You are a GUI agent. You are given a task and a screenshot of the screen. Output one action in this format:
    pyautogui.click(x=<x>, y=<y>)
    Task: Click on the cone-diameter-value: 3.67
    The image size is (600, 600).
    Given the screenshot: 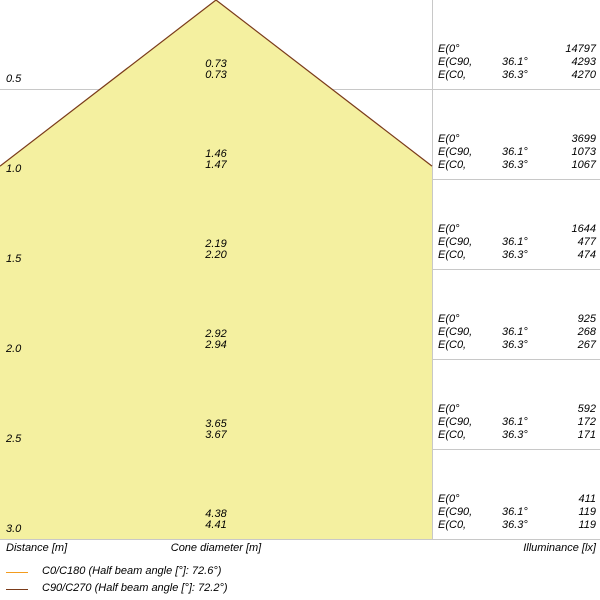 What is the action you would take?
    pyautogui.click(x=216, y=435)
    